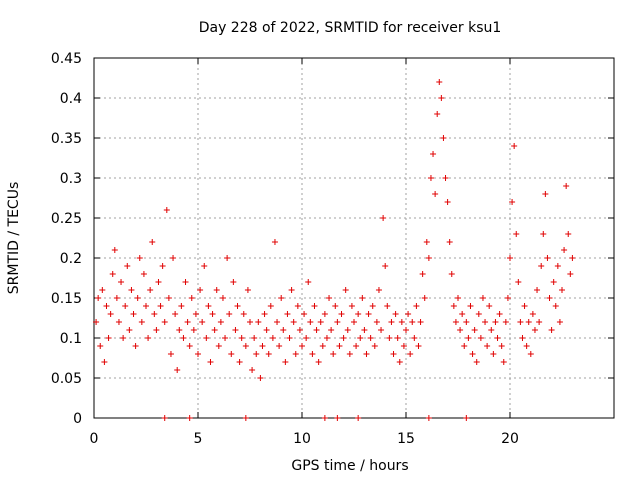 The width and height of the screenshot is (640, 480). What do you see at coordinates (198, 439) in the screenshot?
I see `x-tick-label: 5` at bounding box center [198, 439].